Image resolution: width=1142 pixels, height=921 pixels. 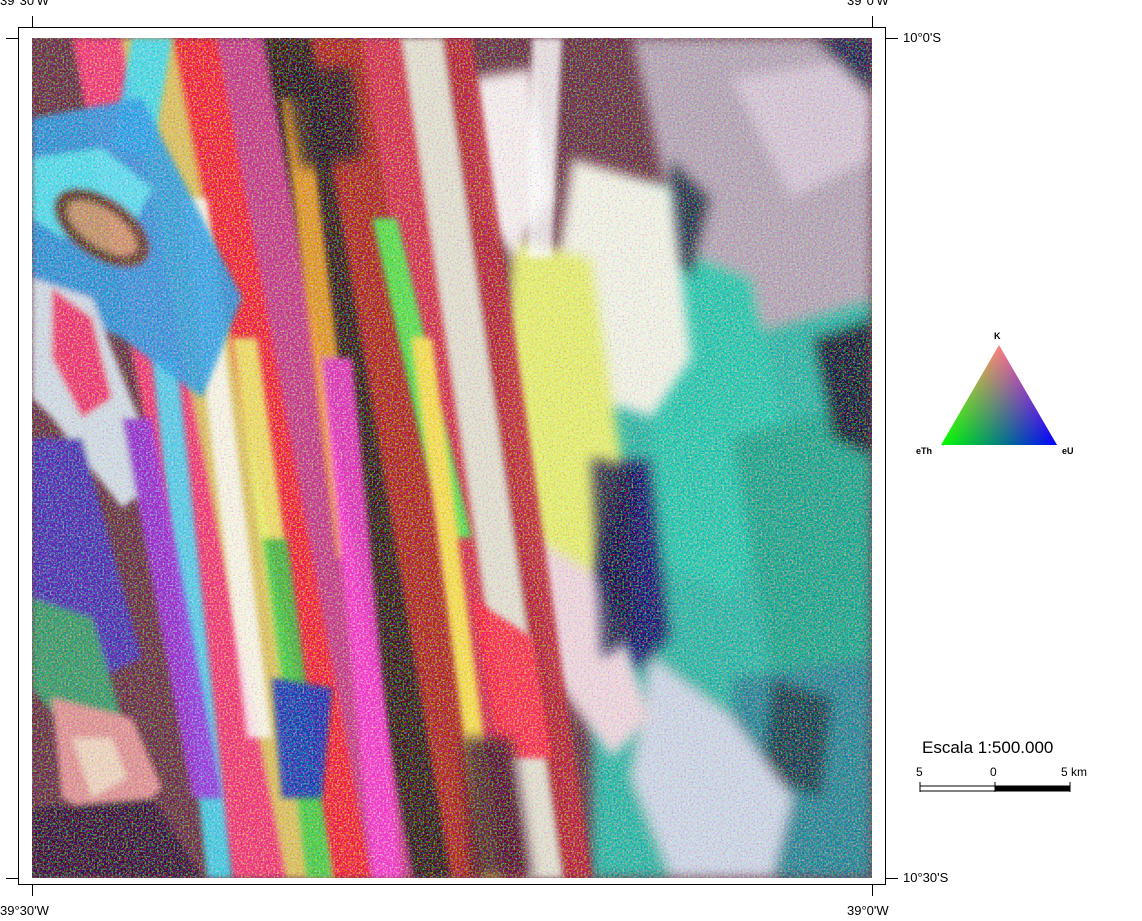 I want to click on legend-eth-label: eTh, so click(x=924, y=451).